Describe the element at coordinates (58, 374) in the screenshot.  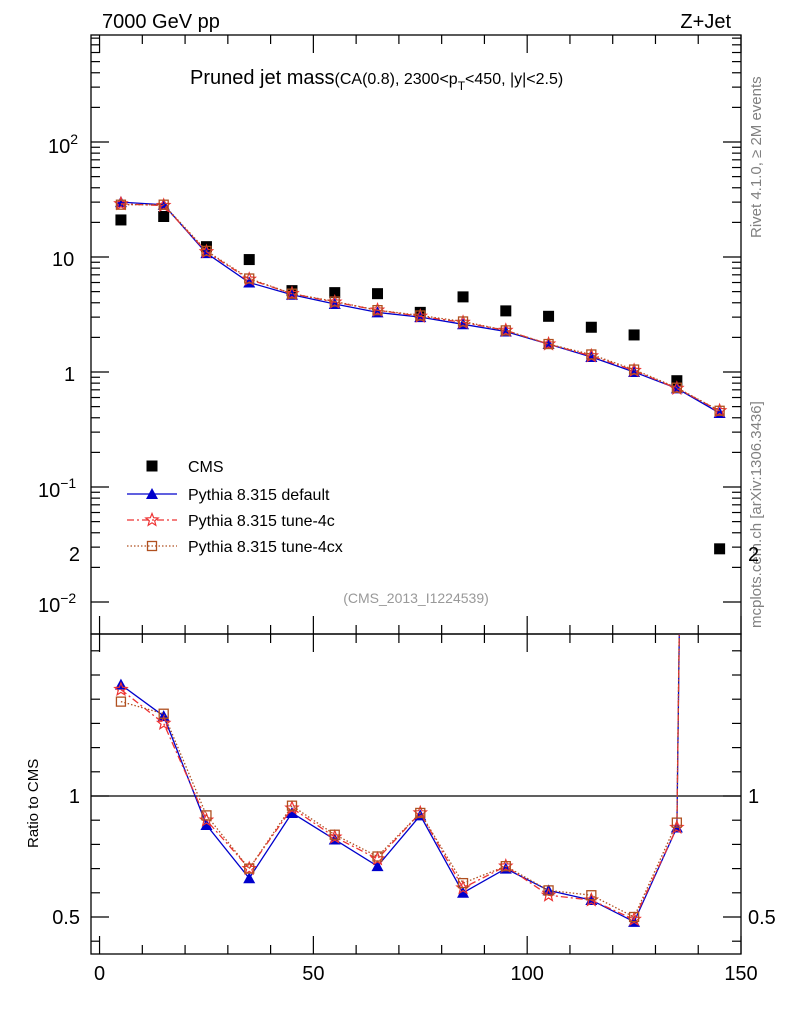
I see `main-y-tick-labels: 10² 10 1 10⁻¹ 10⁻²` at that location.